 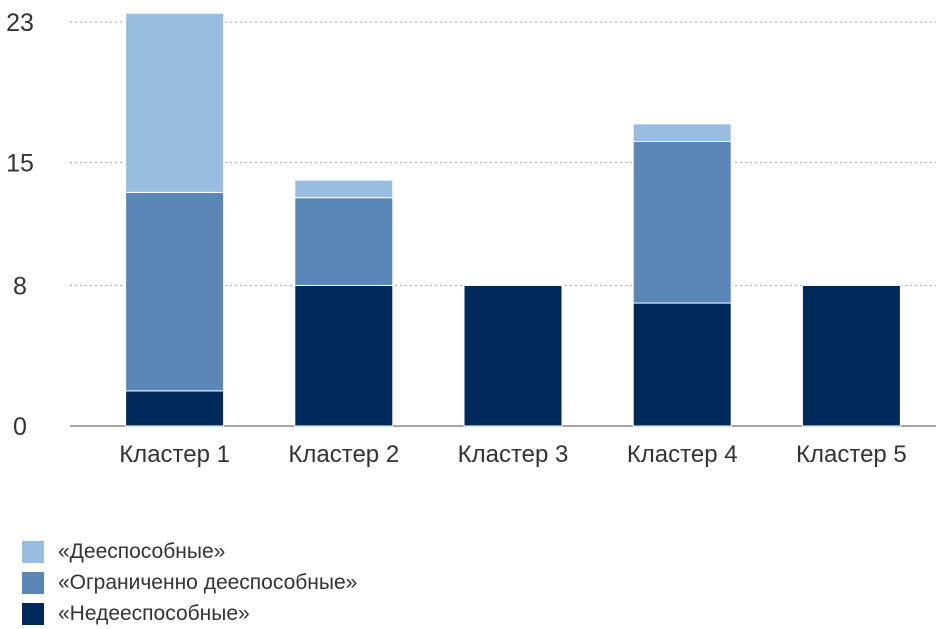 I want to click on legend-label: «Недееспособные», so click(x=154, y=613).